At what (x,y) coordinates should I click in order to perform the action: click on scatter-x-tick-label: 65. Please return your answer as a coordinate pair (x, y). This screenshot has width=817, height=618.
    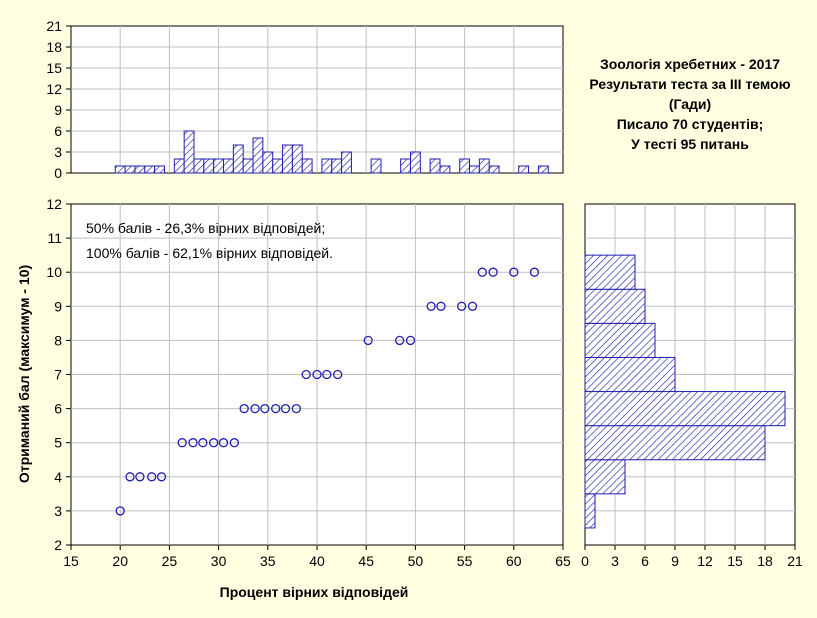
    Looking at the image, I should click on (563, 561).